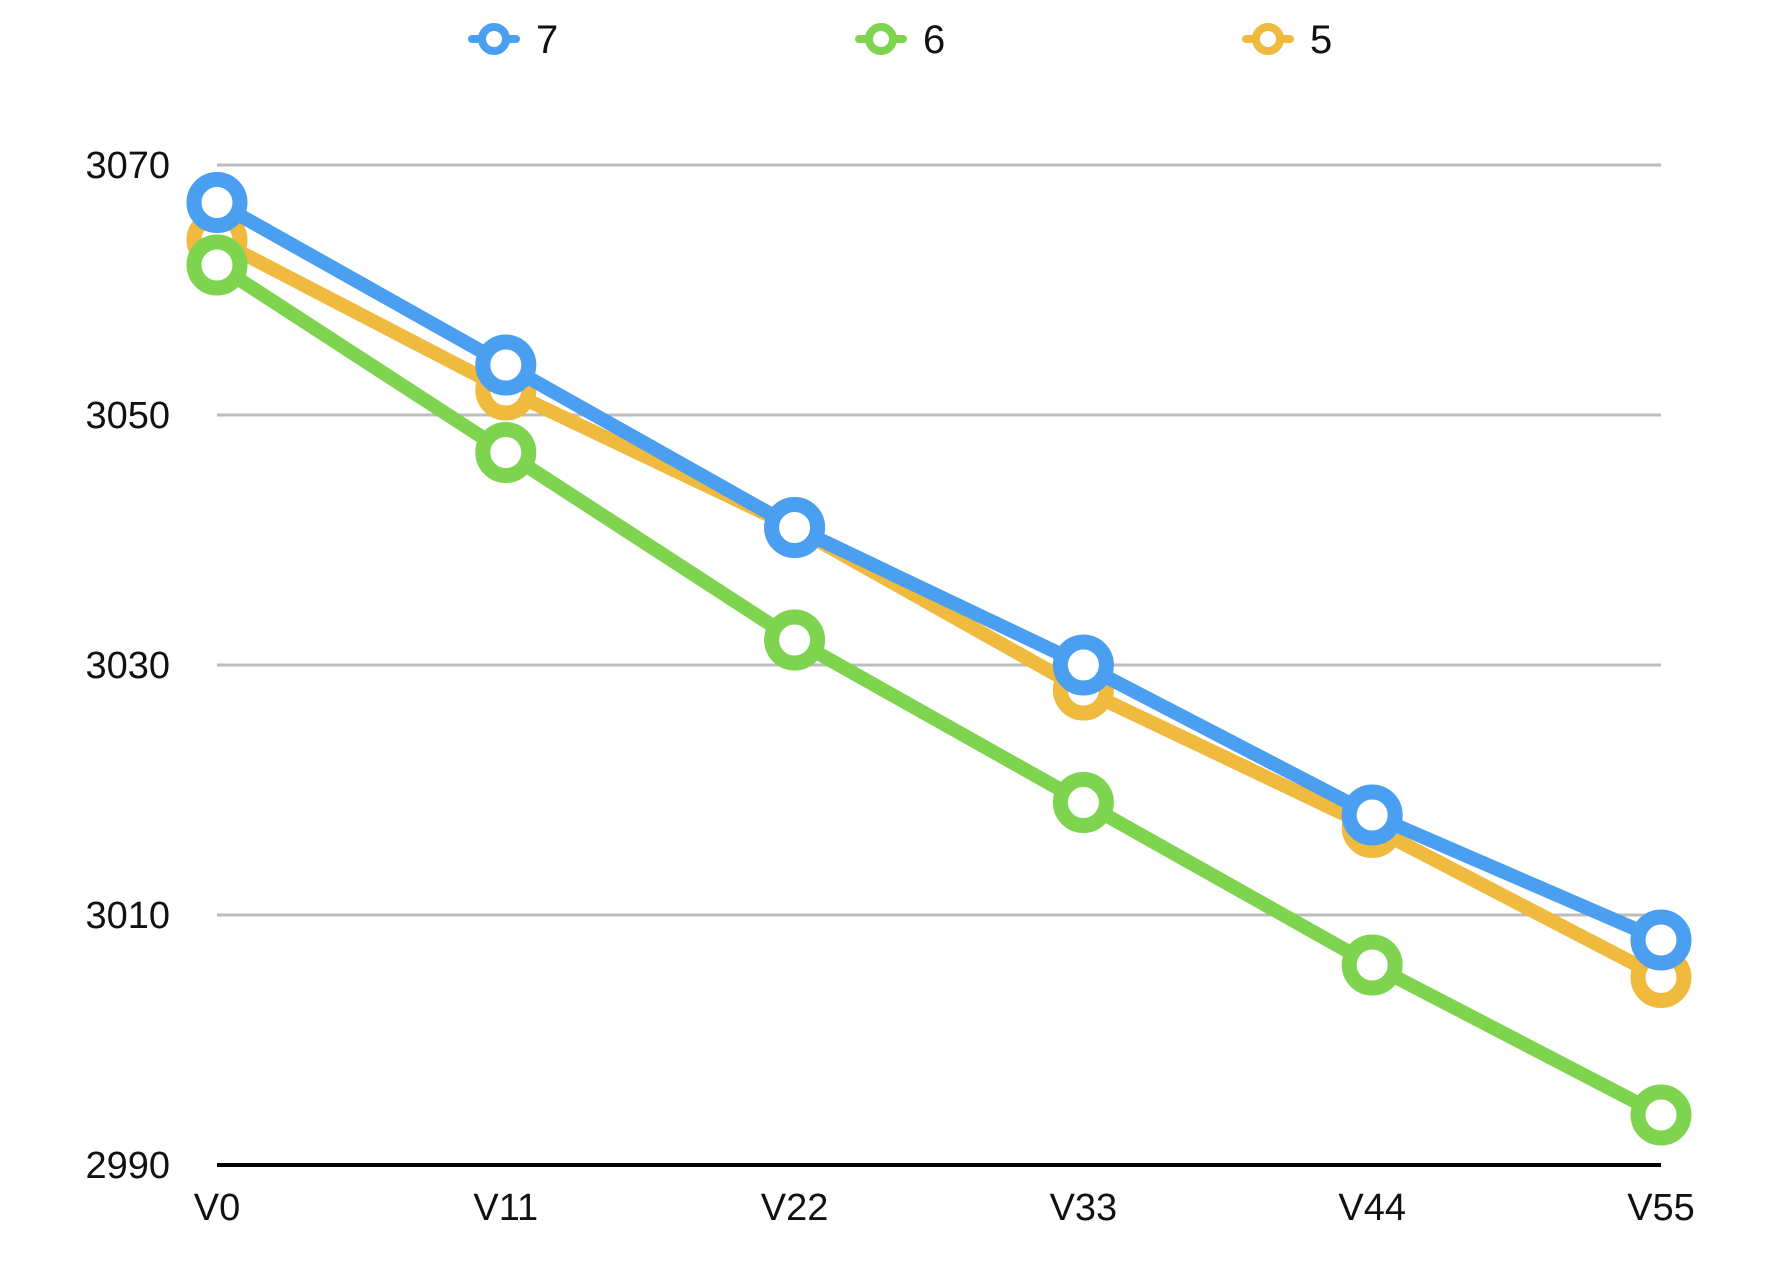  I want to click on legend-label: 6, so click(934, 40).